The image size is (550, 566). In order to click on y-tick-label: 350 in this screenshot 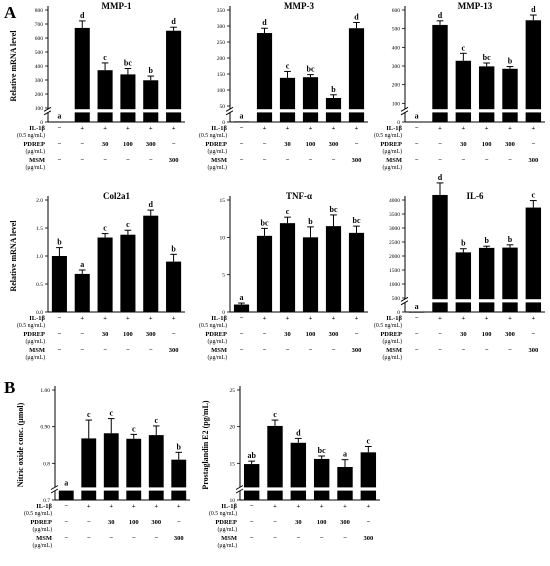, I will do `click(221, 11)`.